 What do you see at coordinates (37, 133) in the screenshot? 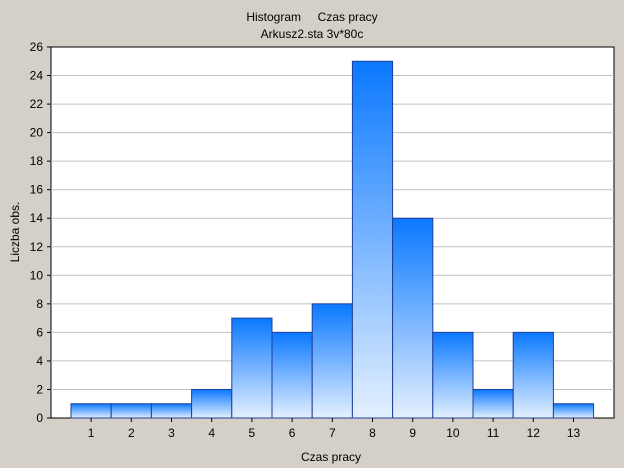
I see `y-tick-label: 20` at bounding box center [37, 133].